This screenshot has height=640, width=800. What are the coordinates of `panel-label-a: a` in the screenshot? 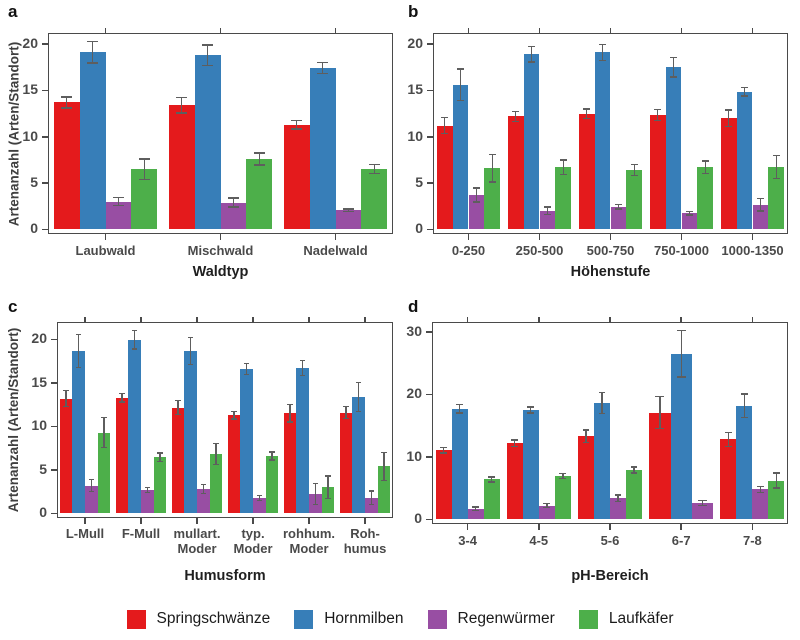 It's located at (13, 11).